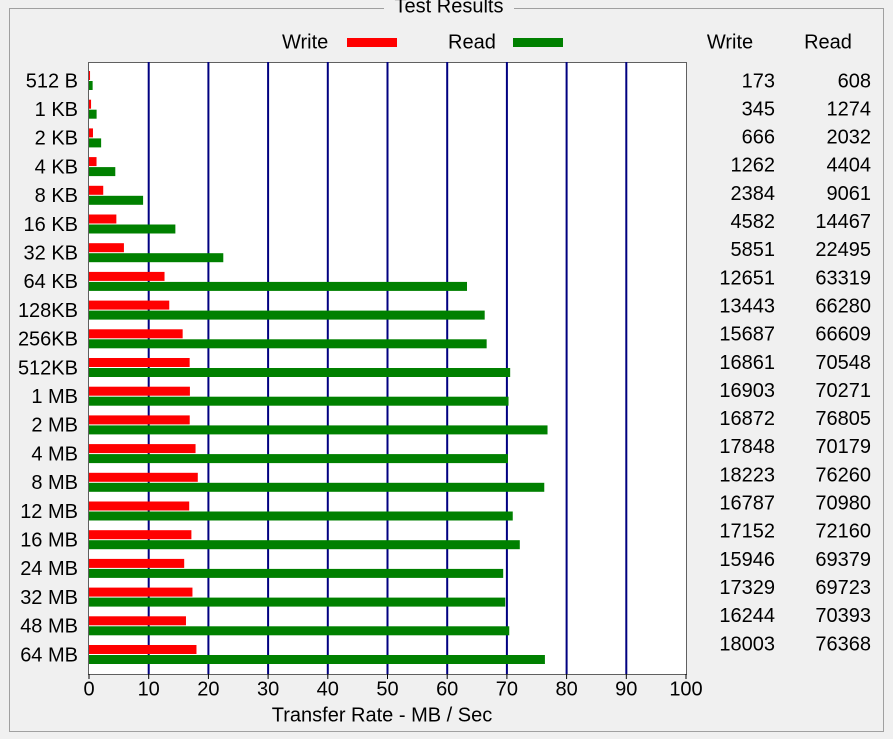 The height and width of the screenshot is (739, 893). What do you see at coordinates (747, 363) in the screenshot?
I see `table-value: 16861` at bounding box center [747, 363].